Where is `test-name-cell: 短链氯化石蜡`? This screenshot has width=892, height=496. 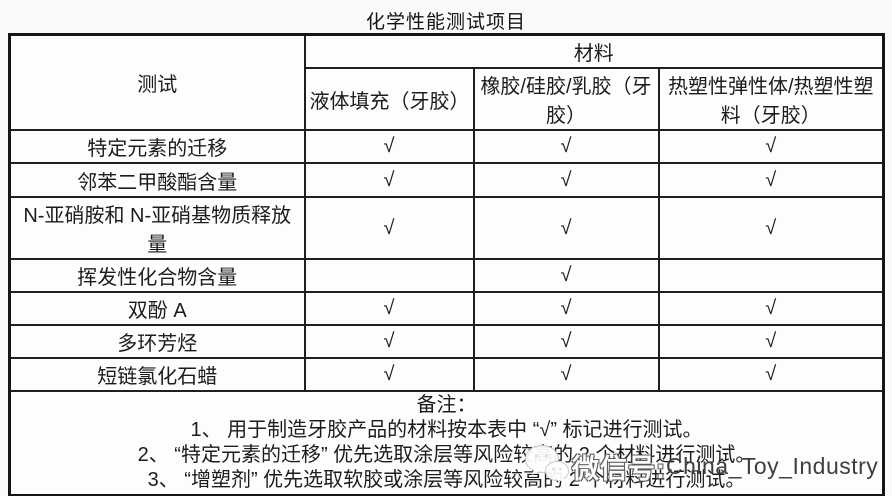
test-name-cell: 短链氯化石蜡 is located at coordinates (157, 374).